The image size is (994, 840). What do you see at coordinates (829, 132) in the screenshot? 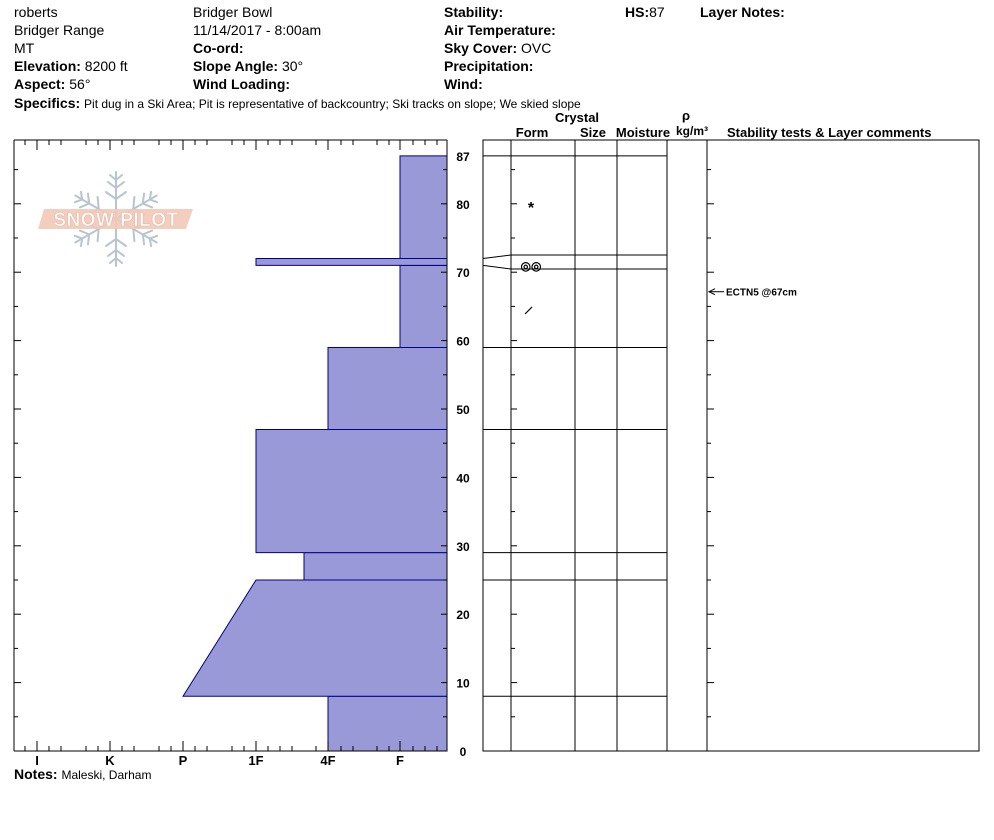
I see `stability-tests-header: Stability tests & Layer comments` at bounding box center [829, 132].